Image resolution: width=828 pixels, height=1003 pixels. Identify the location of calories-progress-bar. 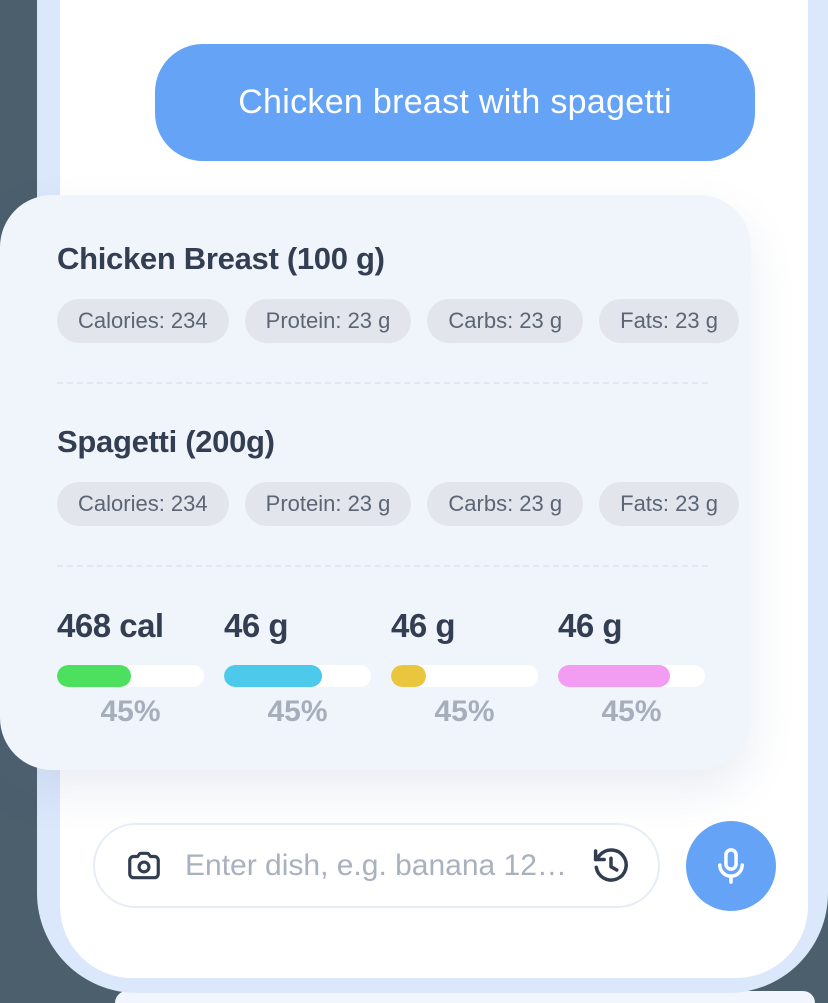
(130, 676).